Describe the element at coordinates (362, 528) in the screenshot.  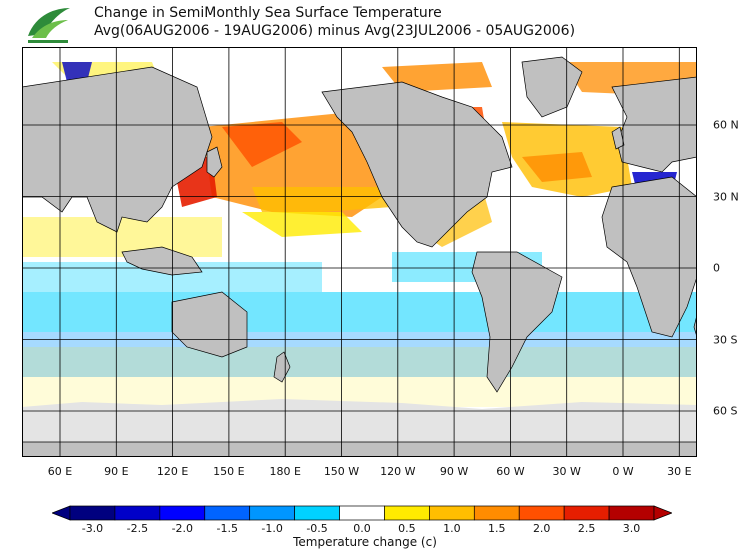
I see `colorbar-tick-label: 0.0` at that location.